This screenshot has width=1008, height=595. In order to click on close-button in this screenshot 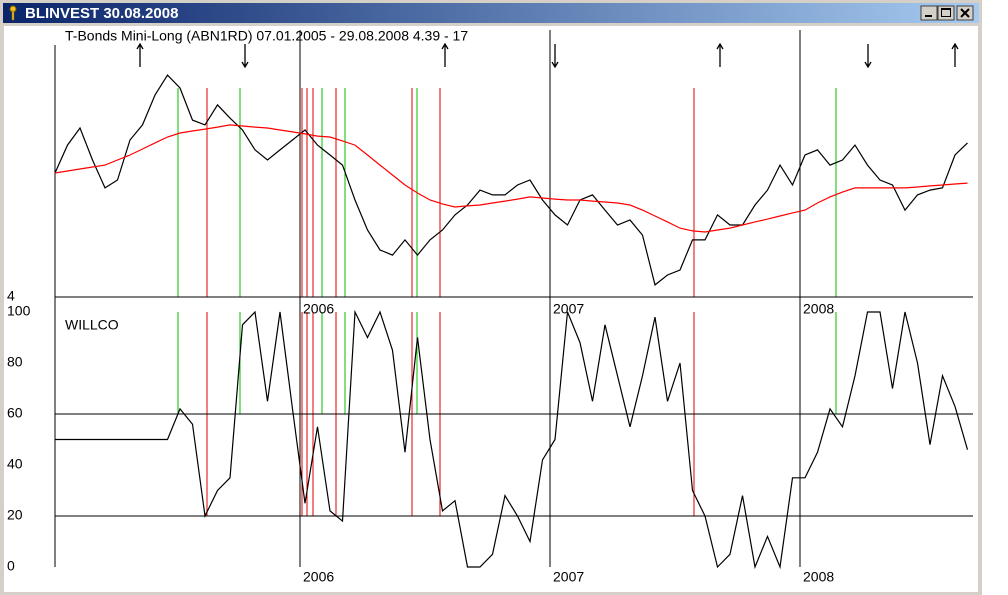, I will do `click(965, 13)`.